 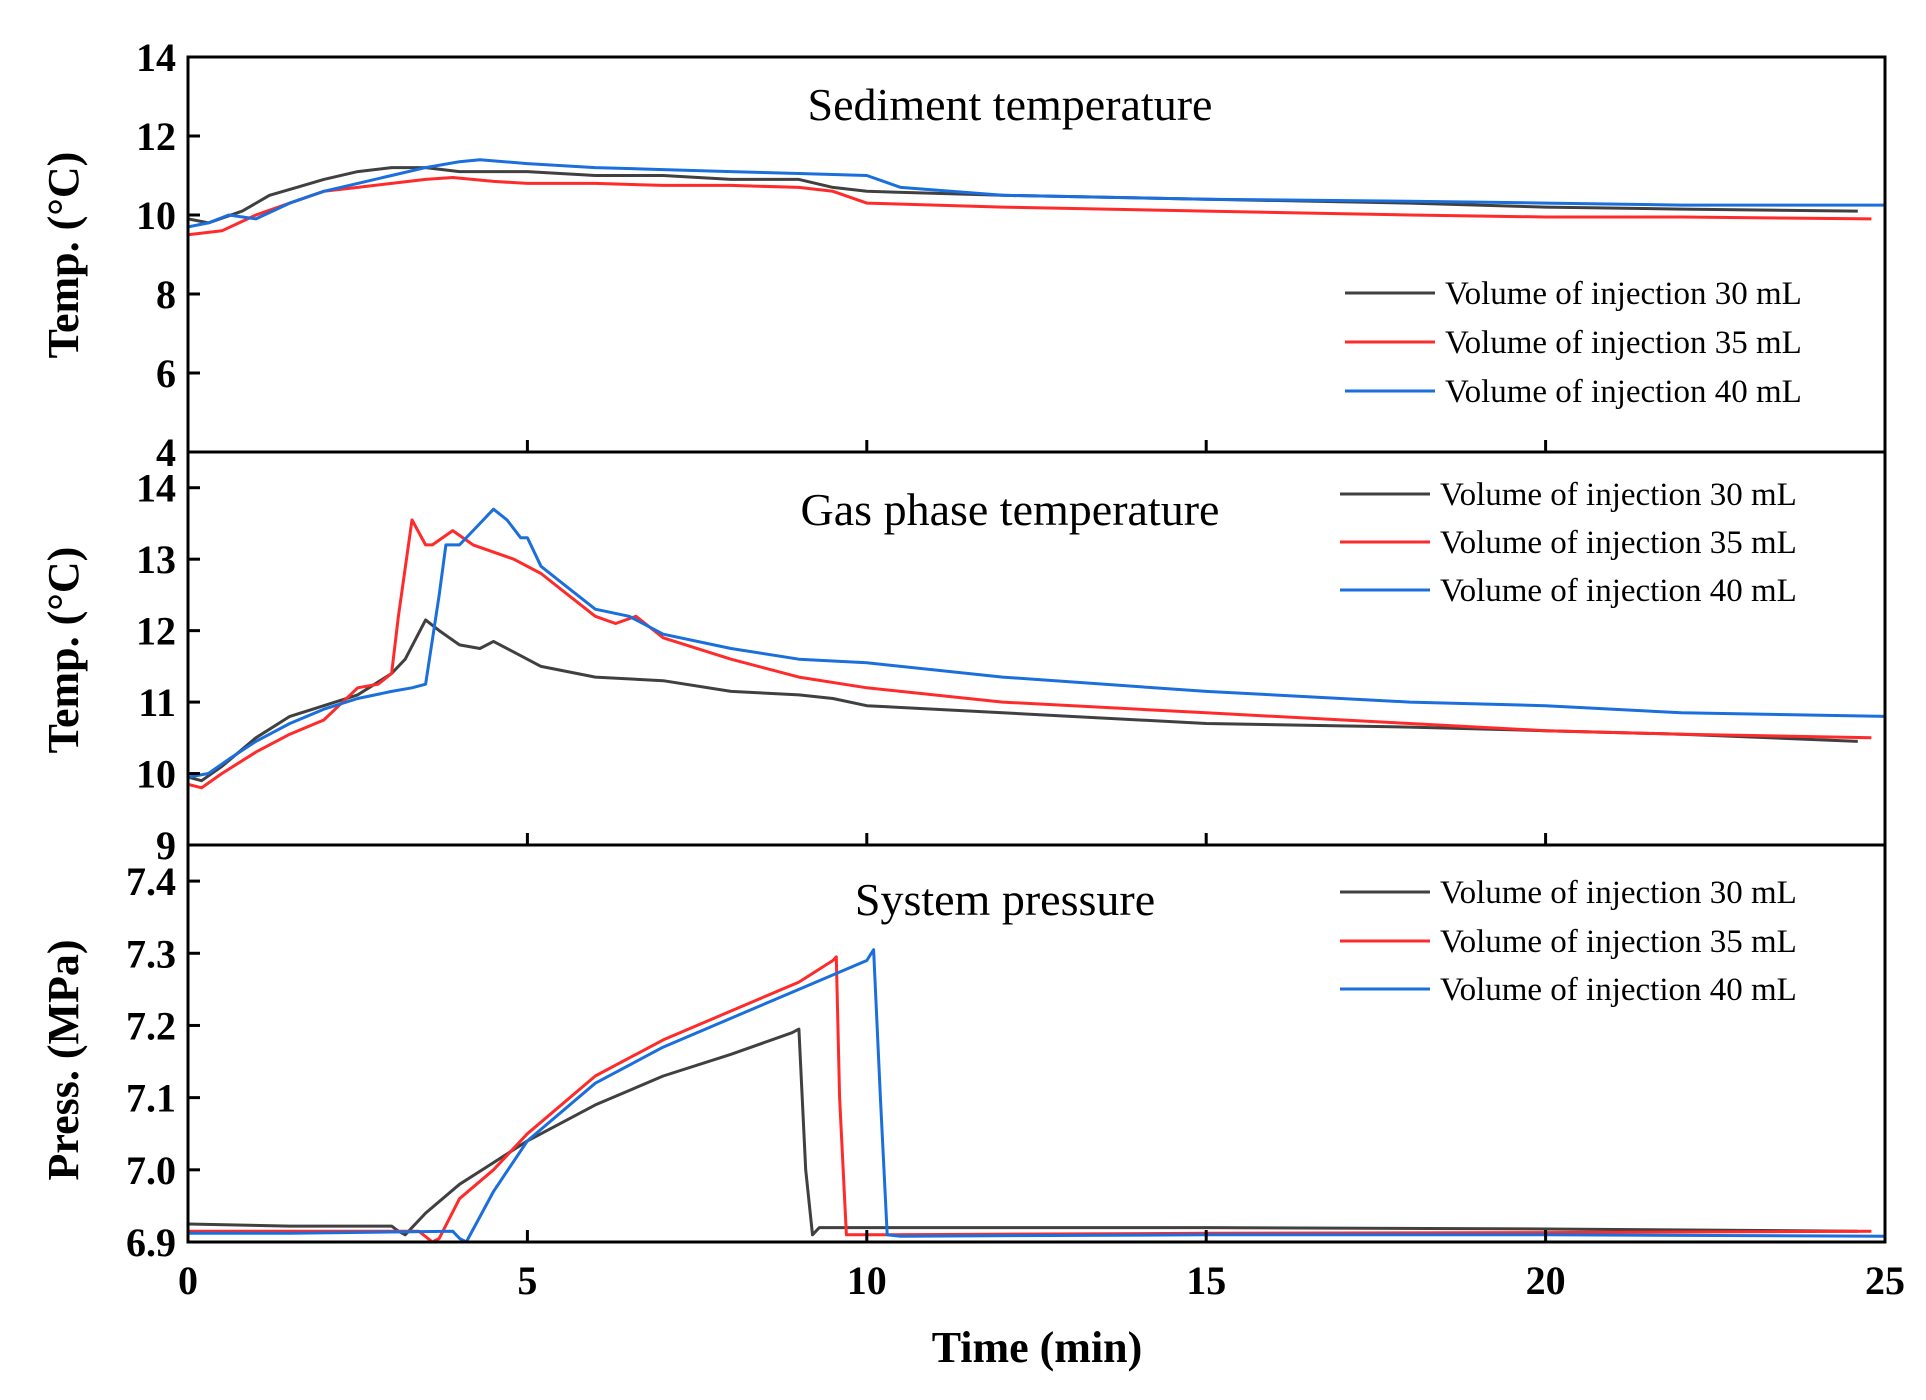 What do you see at coordinates (527, 1280) in the screenshot?
I see `x-tick-label: 5` at bounding box center [527, 1280].